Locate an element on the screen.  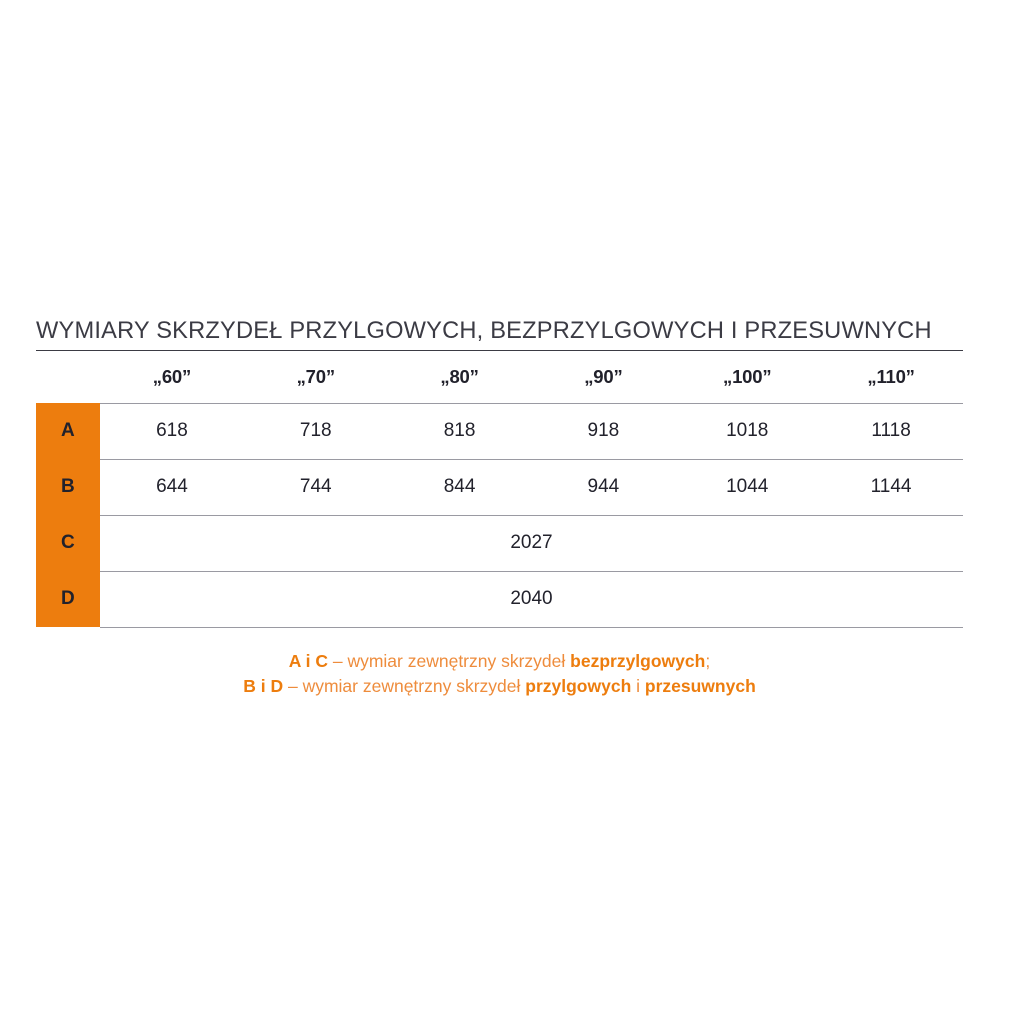
footnote-1-text: – wymiar zewnętrzny skrzydeł is located at coordinates (449, 660).